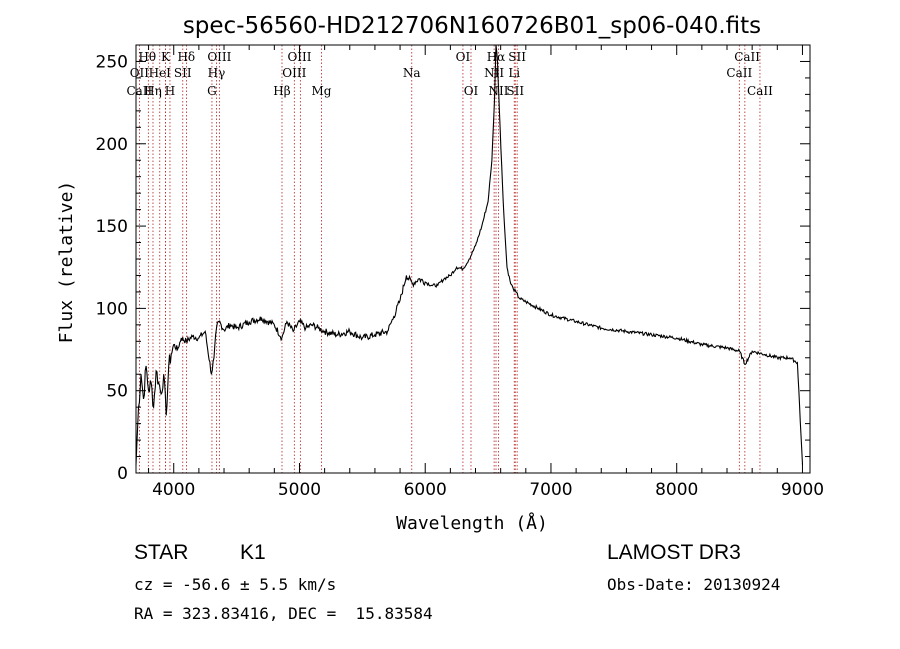  I want to click on x-tick-label: 6000, so click(425, 490).